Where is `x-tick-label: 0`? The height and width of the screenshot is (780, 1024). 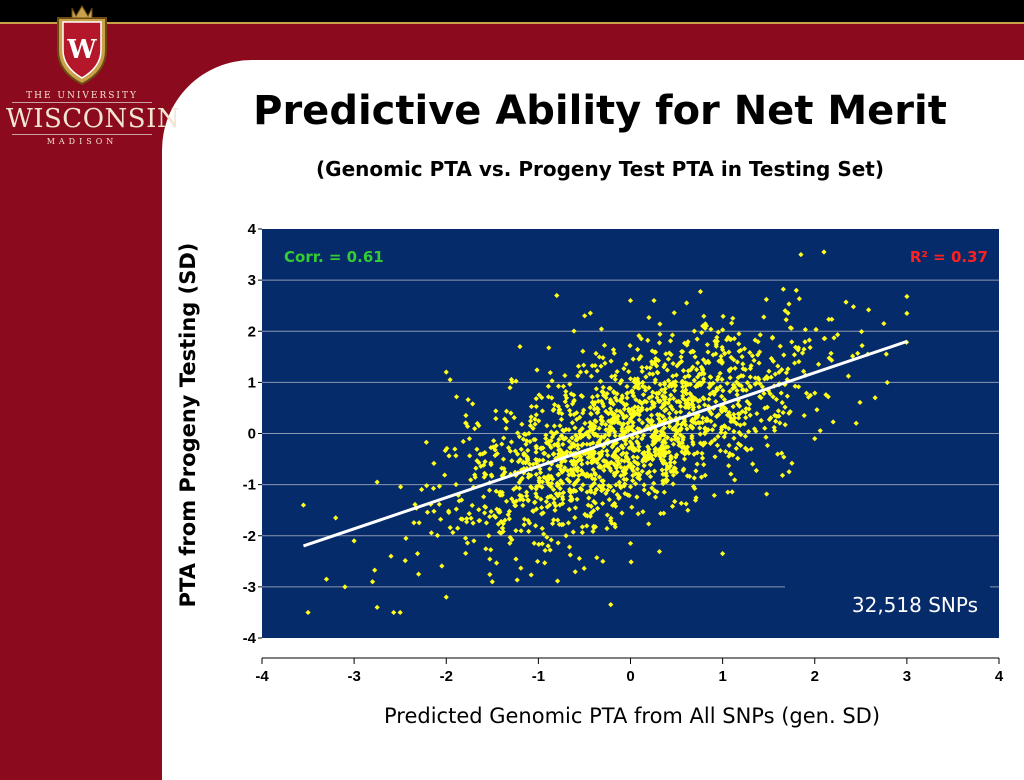 x-tick-label: 0 is located at coordinates (630, 676).